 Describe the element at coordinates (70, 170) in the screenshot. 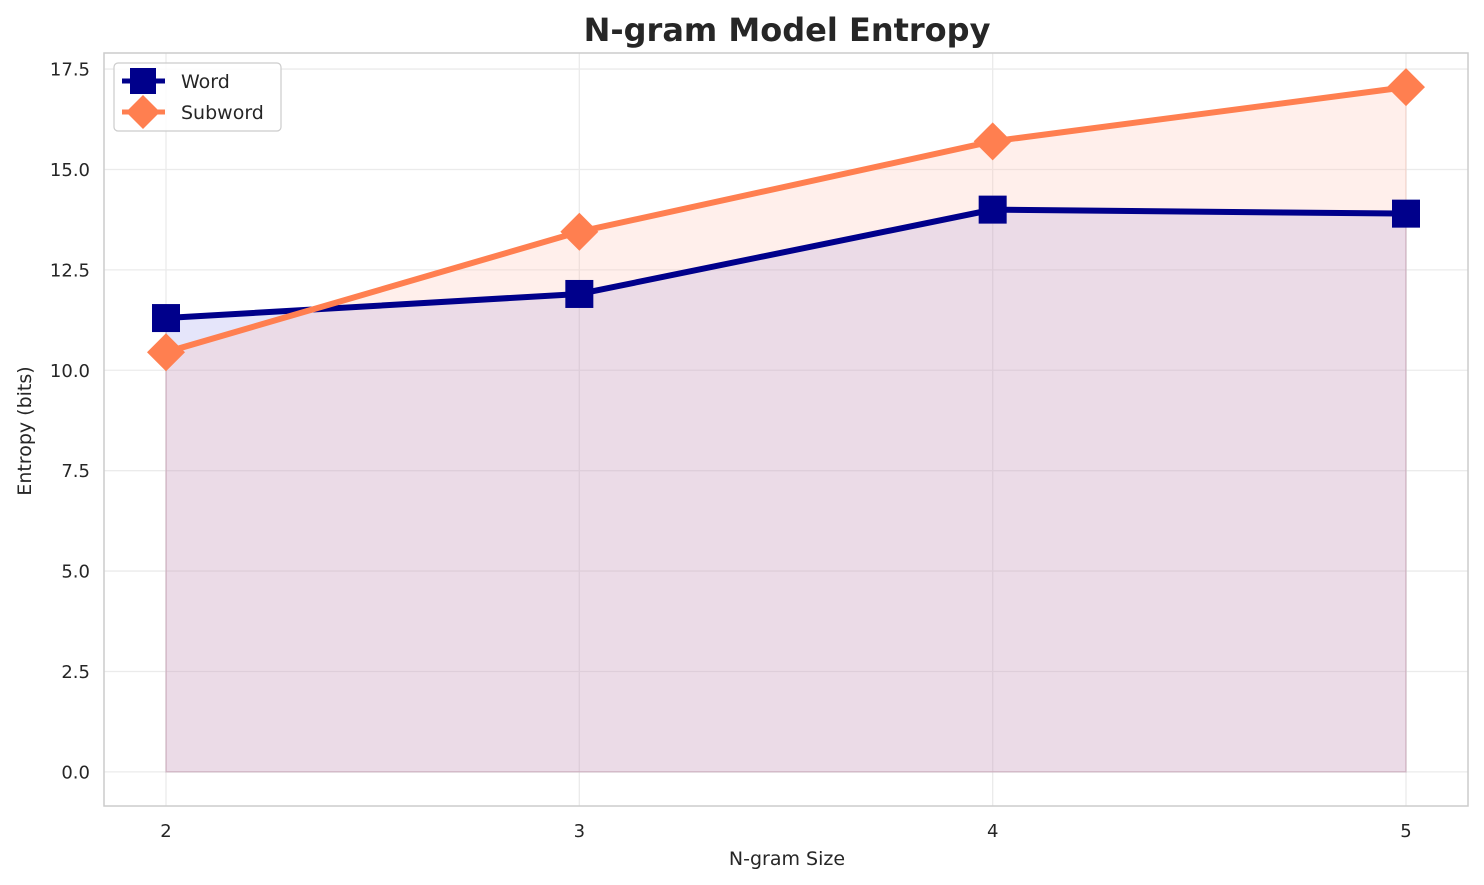

I see `y-tick-label: 15.0` at that location.